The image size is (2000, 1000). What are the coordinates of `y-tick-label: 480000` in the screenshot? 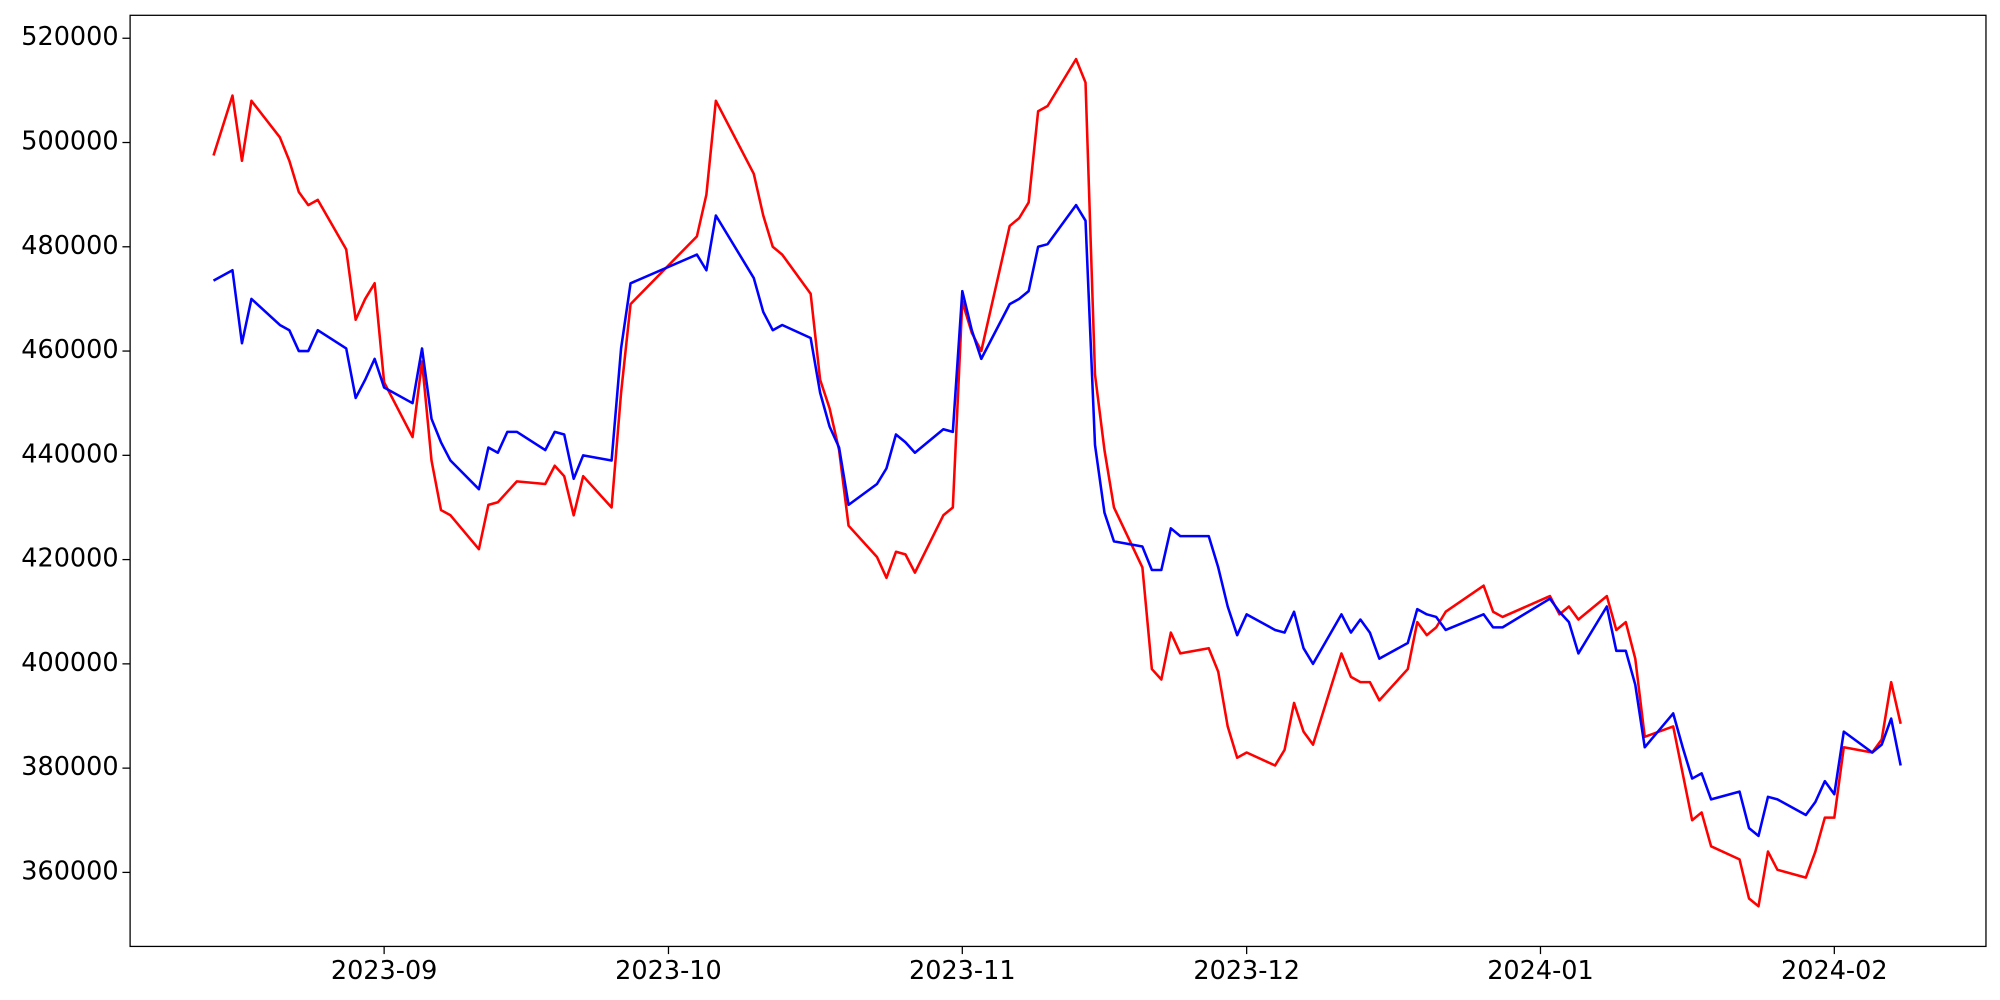 It's located at (69, 246).